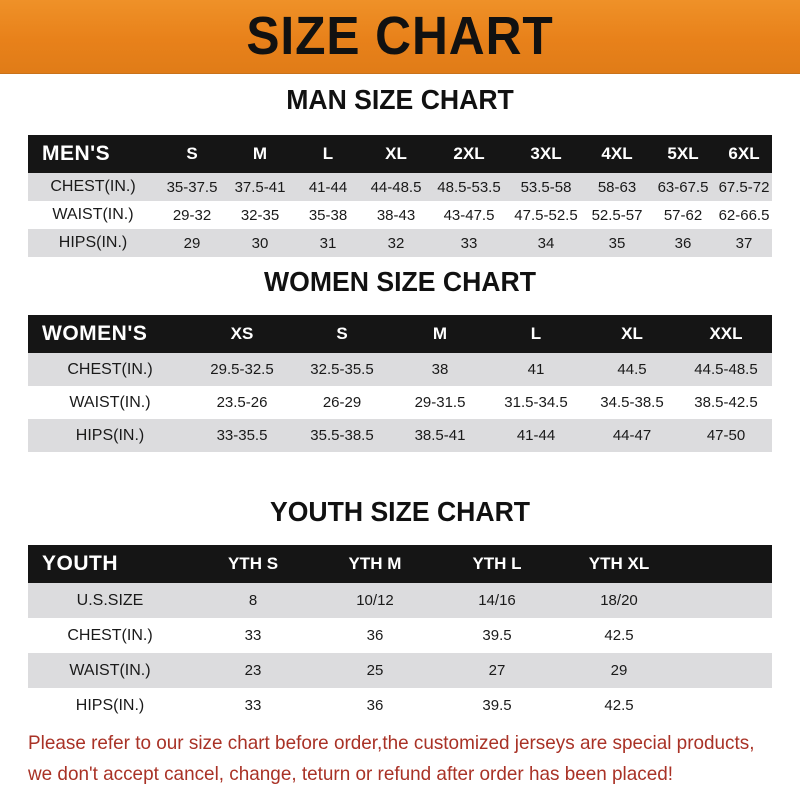 This screenshot has width=800, height=800. Describe the element at coordinates (260, 243) in the screenshot. I see `man-hips-m: 30` at that location.